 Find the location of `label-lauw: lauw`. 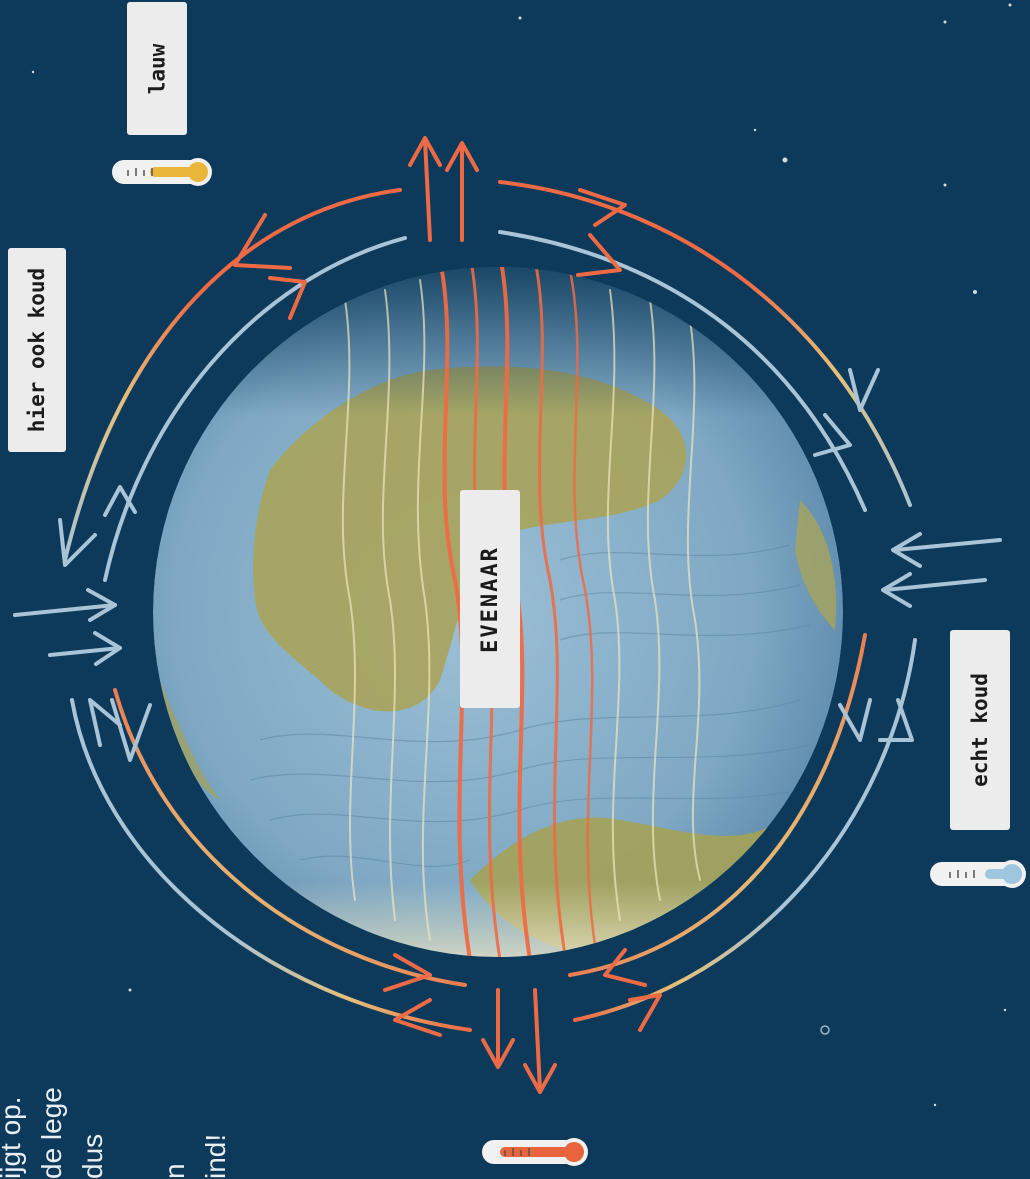

label-lauw: lauw is located at coordinates (157, 68).